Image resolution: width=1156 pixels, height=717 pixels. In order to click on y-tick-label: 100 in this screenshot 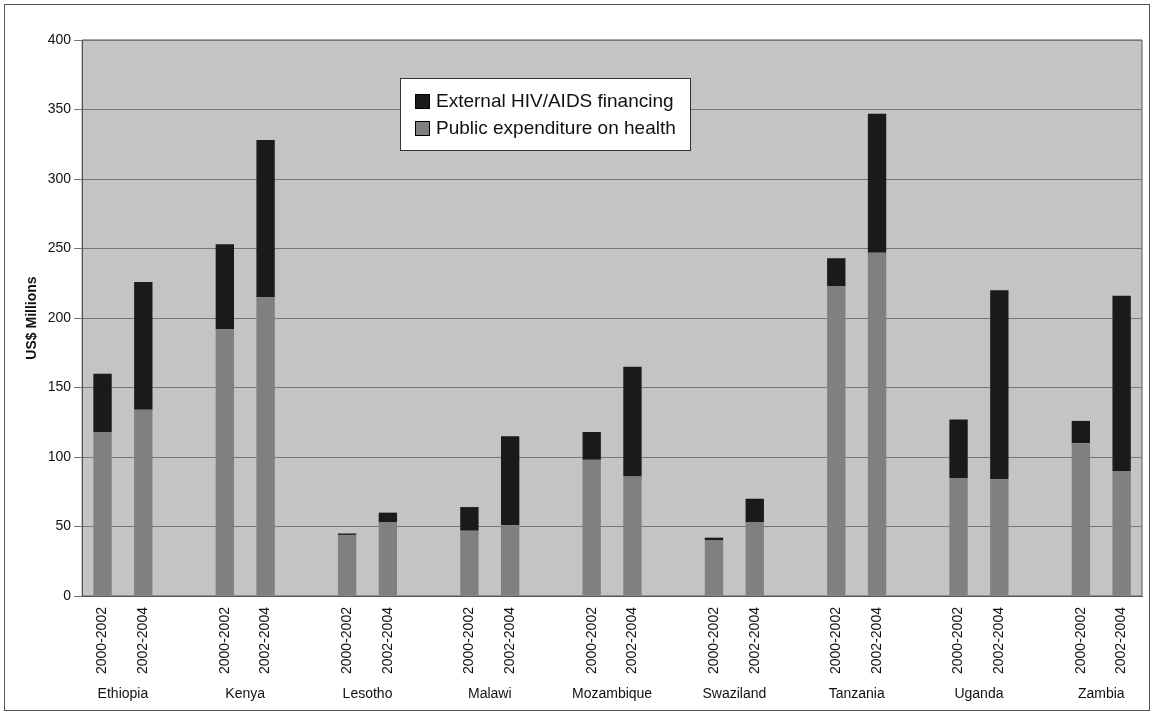, I will do `click(59, 455)`.